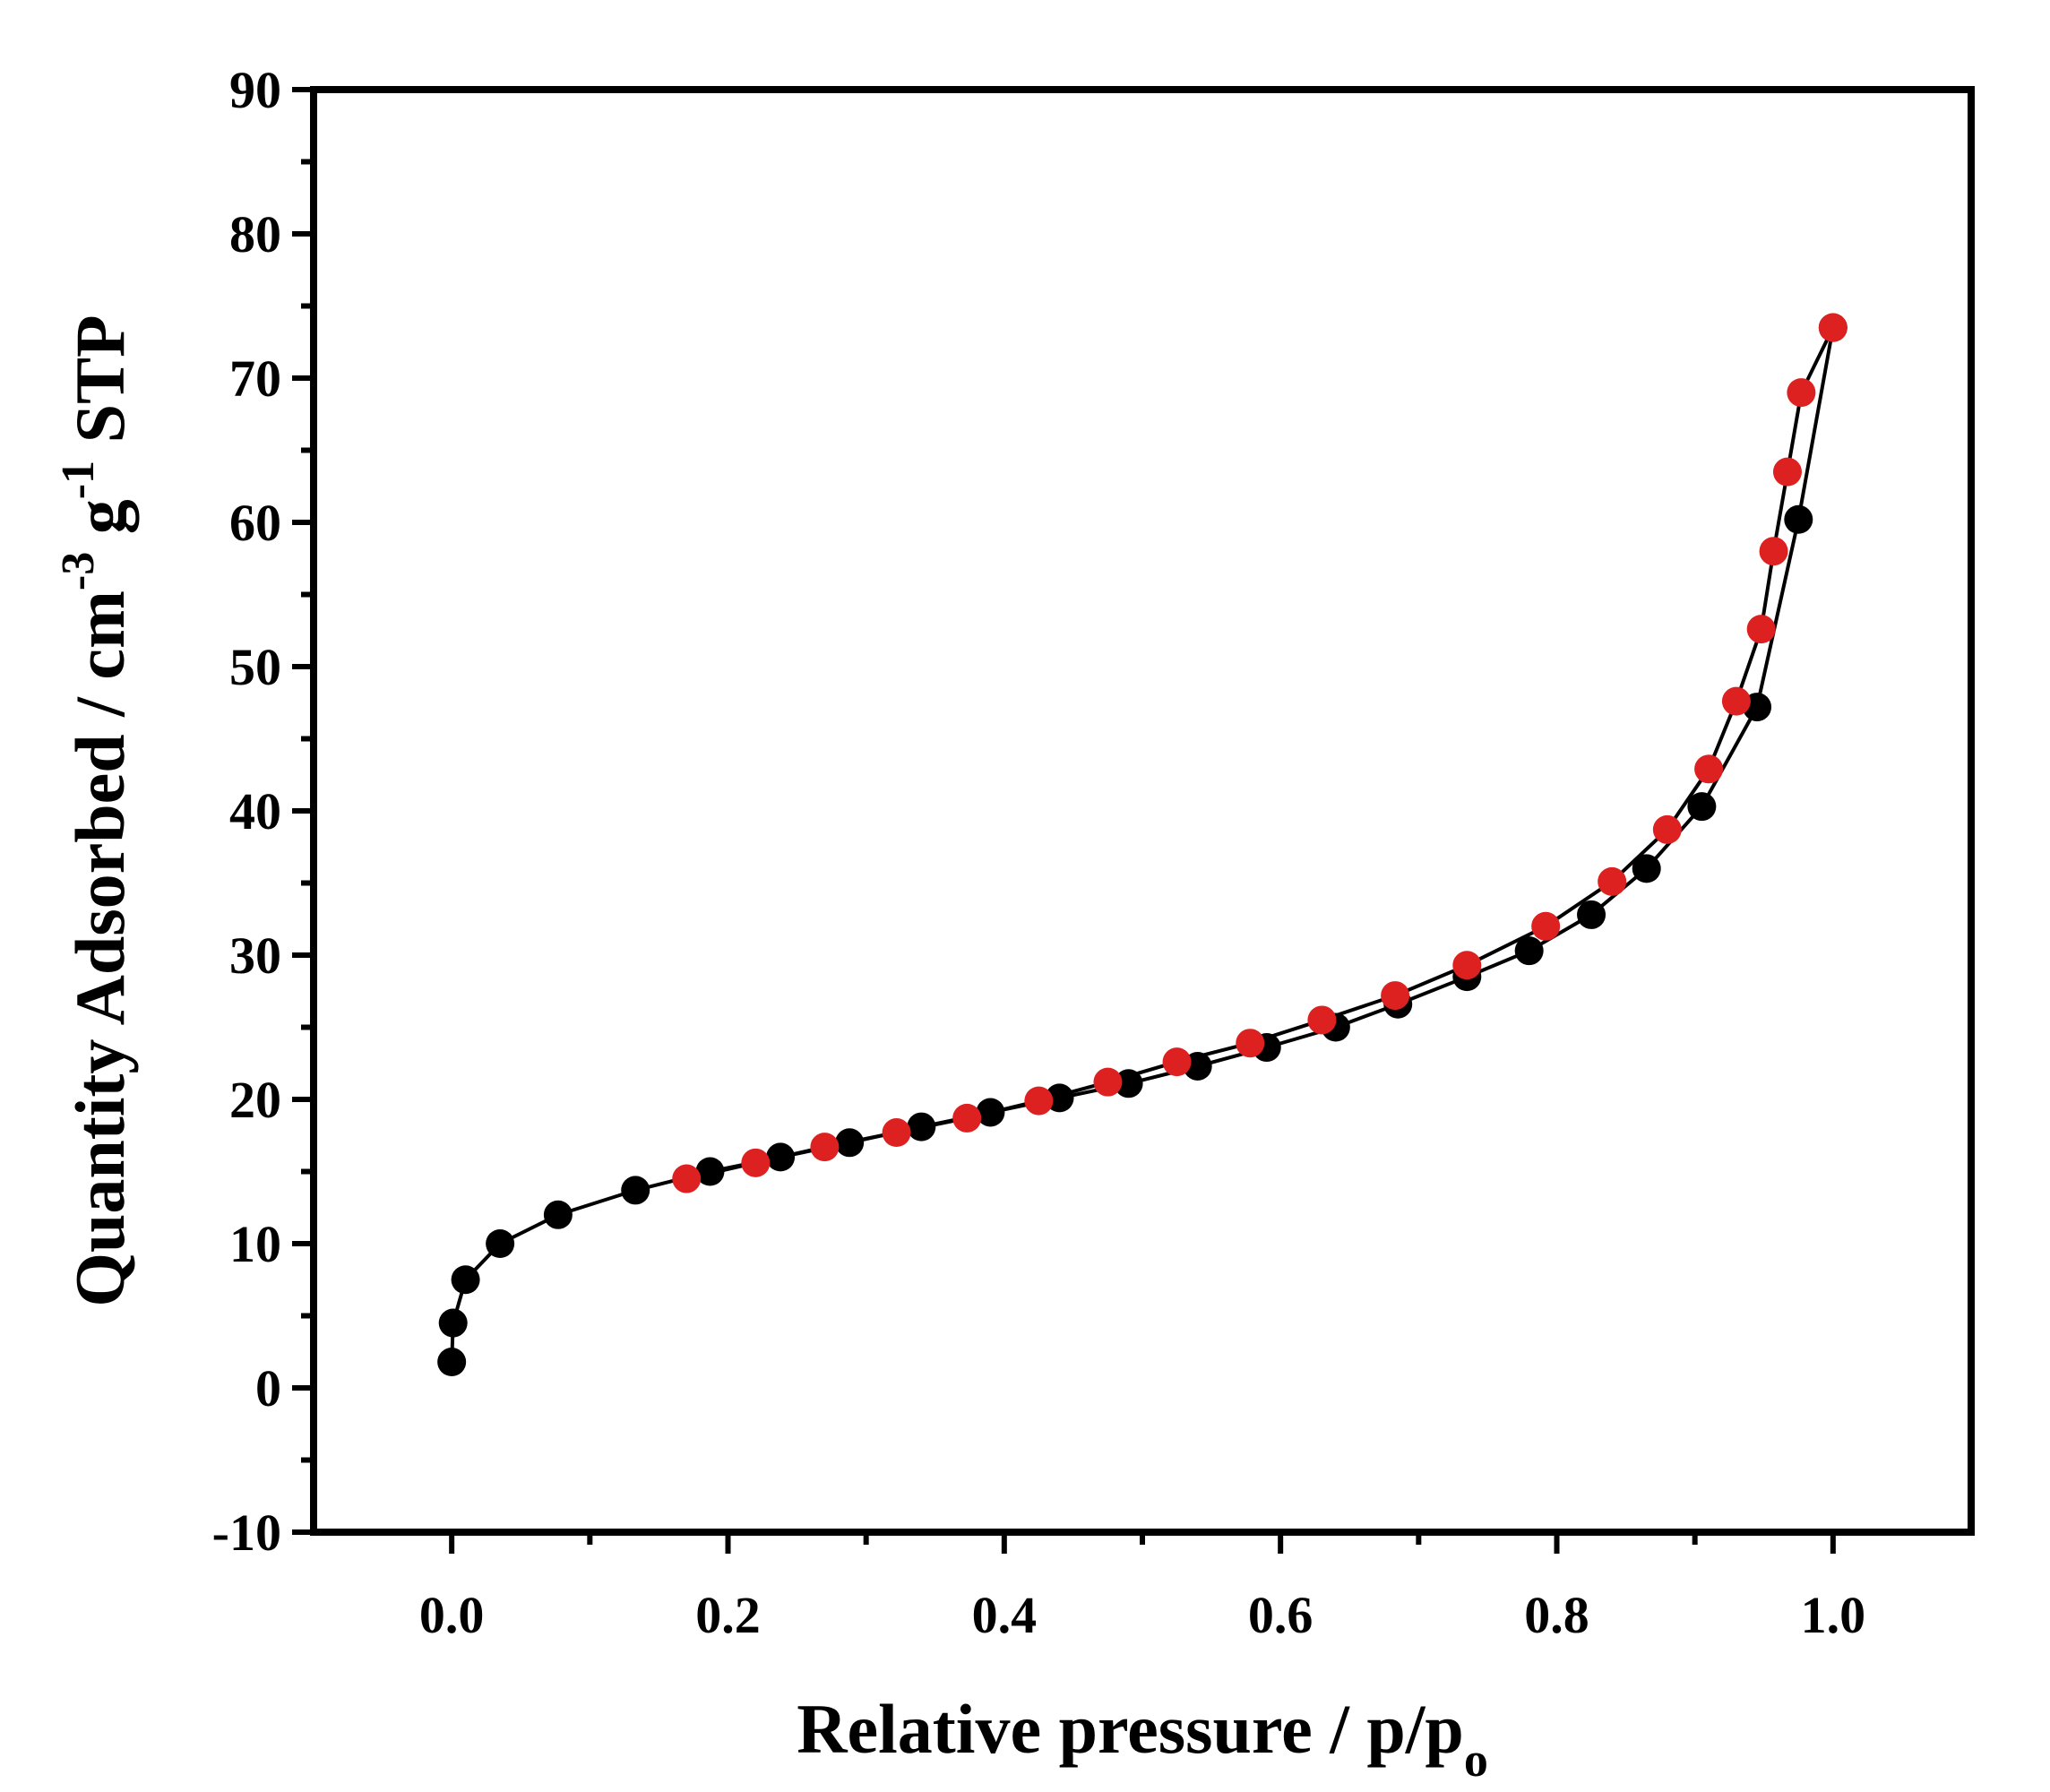 The width and height of the screenshot is (2050, 1792). What do you see at coordinates (255, 234) in the screenshot?
I see `y-tick-label: 80` at bounding box center [255, 234].